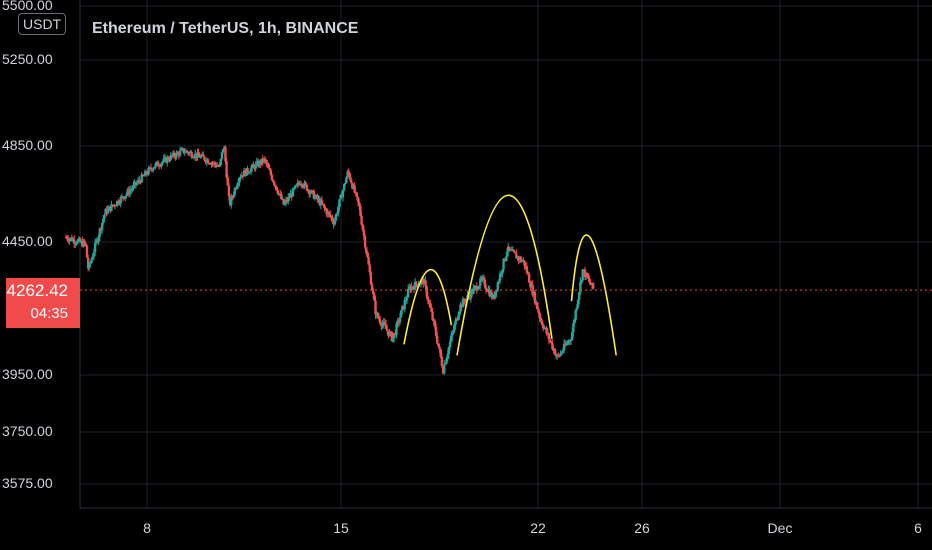  What do you see at coordinates (538, 528) in the screenshot?
I see `x-tick-label: 22` at bounding box center [538, 528].